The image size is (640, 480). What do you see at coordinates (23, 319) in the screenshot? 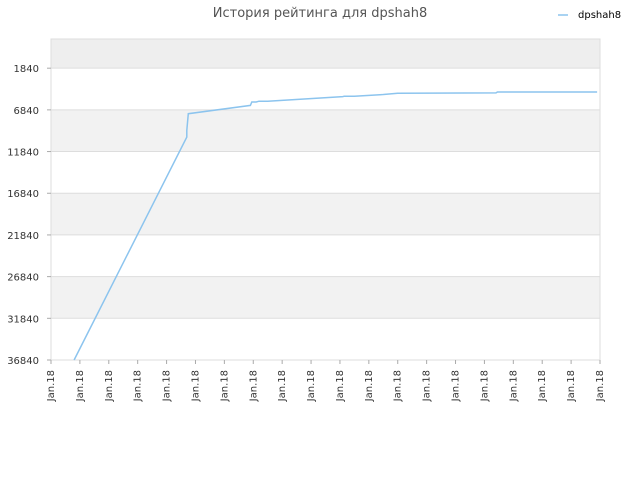
I see `y-tick-label: 31840` at bounding box center [23, 319].